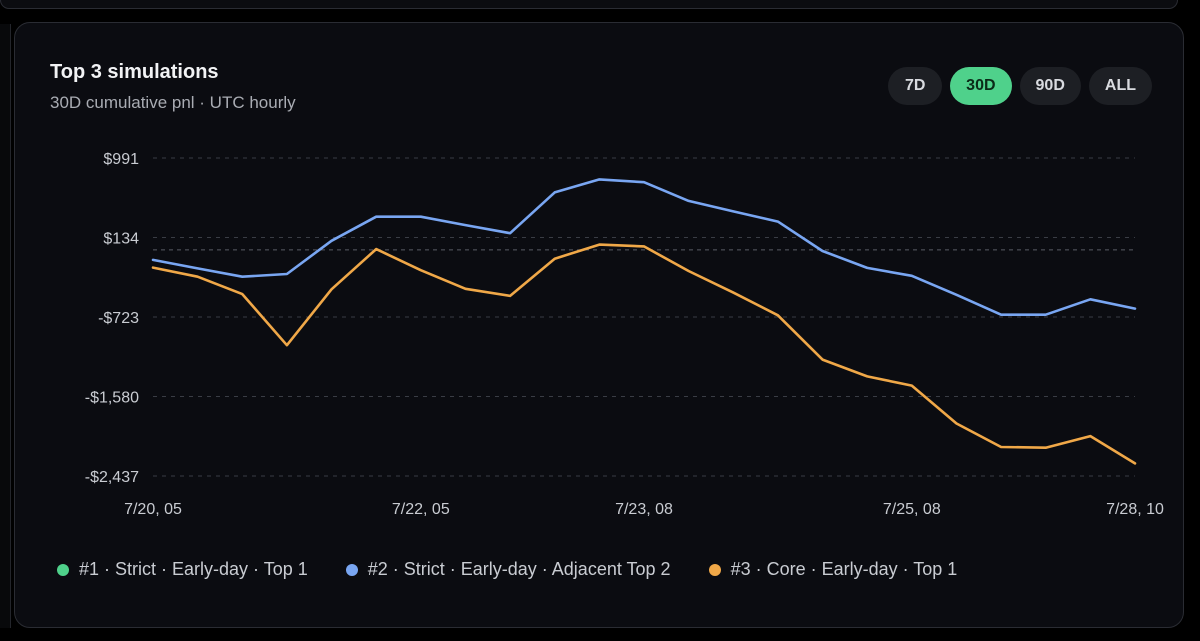 The height and width of the screenshot is (641, 1200). What do you see at coordinates (193, 569) in the screenshot?
I see `legend-label: #1 · Strict · Early-day · Top 1` at bounding box center [193, 569].